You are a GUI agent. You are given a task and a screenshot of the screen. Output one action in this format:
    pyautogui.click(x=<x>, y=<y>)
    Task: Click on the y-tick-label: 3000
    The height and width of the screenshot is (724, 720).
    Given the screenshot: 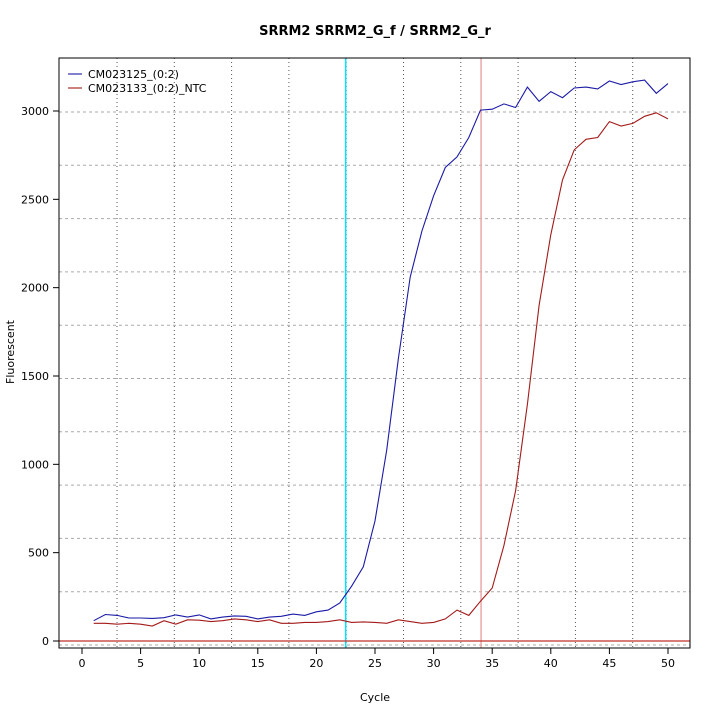 What is the action you would take?
    pyautogui.click(x=35, y=111)
    